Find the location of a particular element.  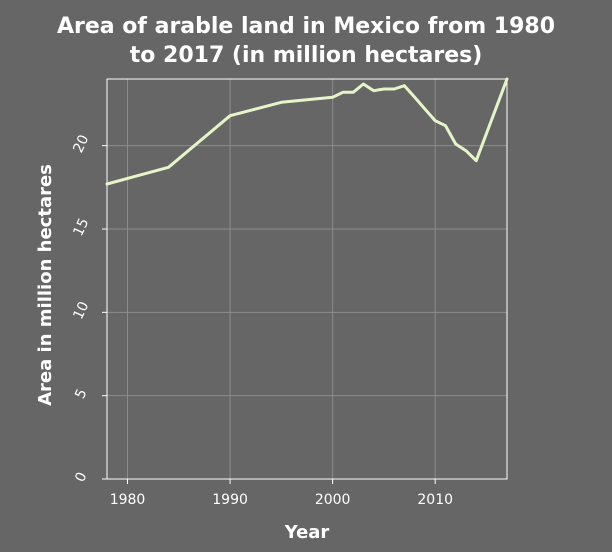

y-tick-label: 20 is located at coordinates (81, 144).